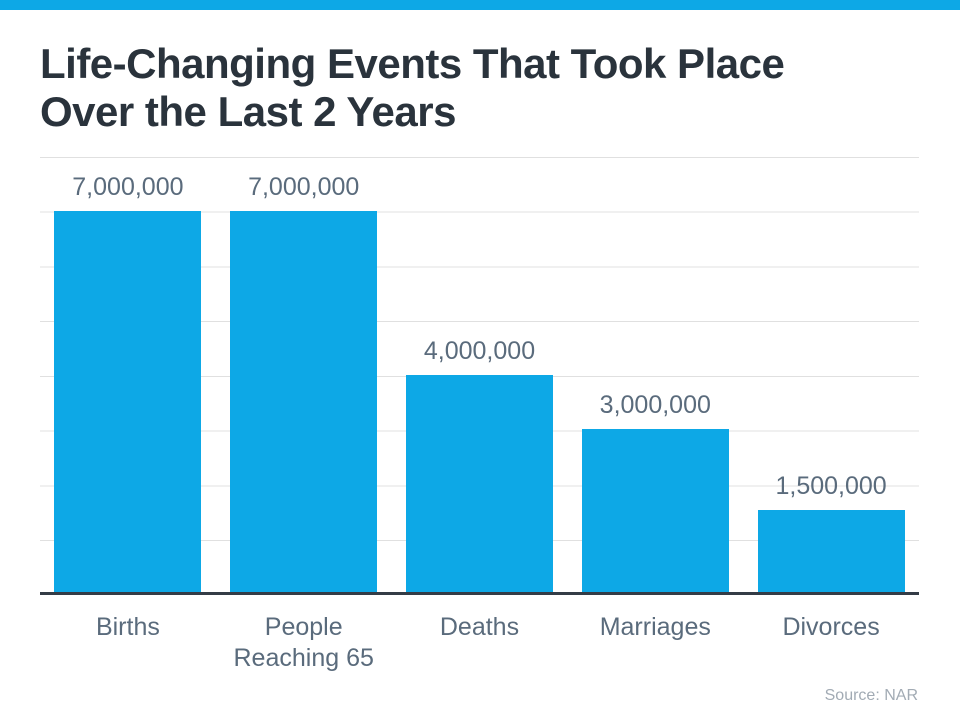 The width and height of the screenshot is (960, 720). I want to click on bar-slot-births: 7,000,000, so click(128, 374).